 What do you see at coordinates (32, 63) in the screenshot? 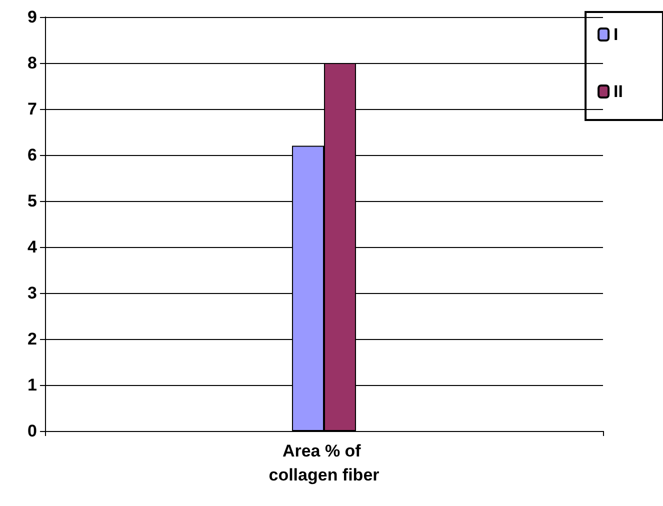
I see `y-tick-label: 8` at bounding box center [32, 63].